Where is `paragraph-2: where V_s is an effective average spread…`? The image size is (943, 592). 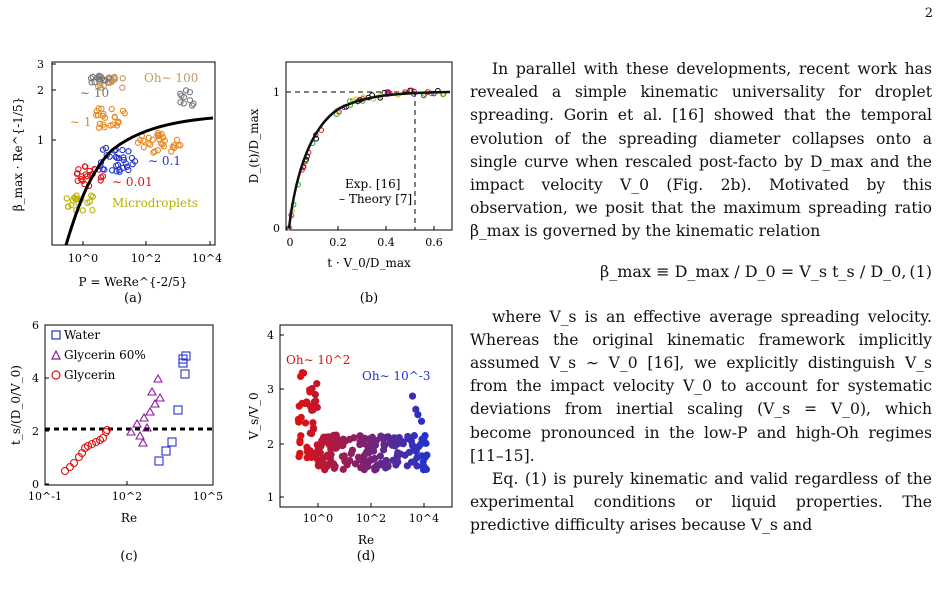 paragraph-2: where V_s is an effective average spread… is located at coordinates (701, 386).